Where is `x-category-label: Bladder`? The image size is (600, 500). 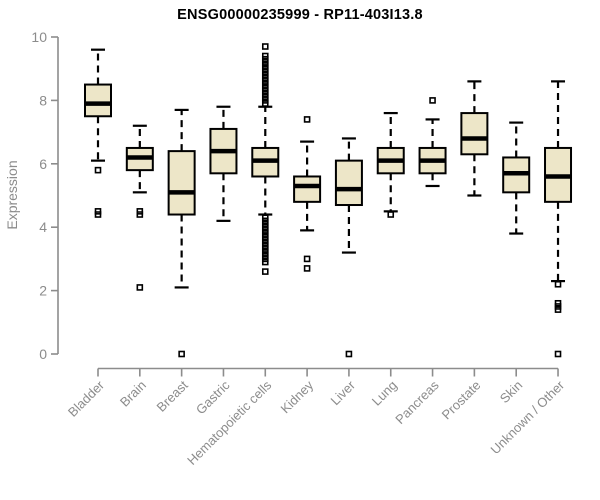 x-category-label: Bladder is located at coordinates (86, 398).